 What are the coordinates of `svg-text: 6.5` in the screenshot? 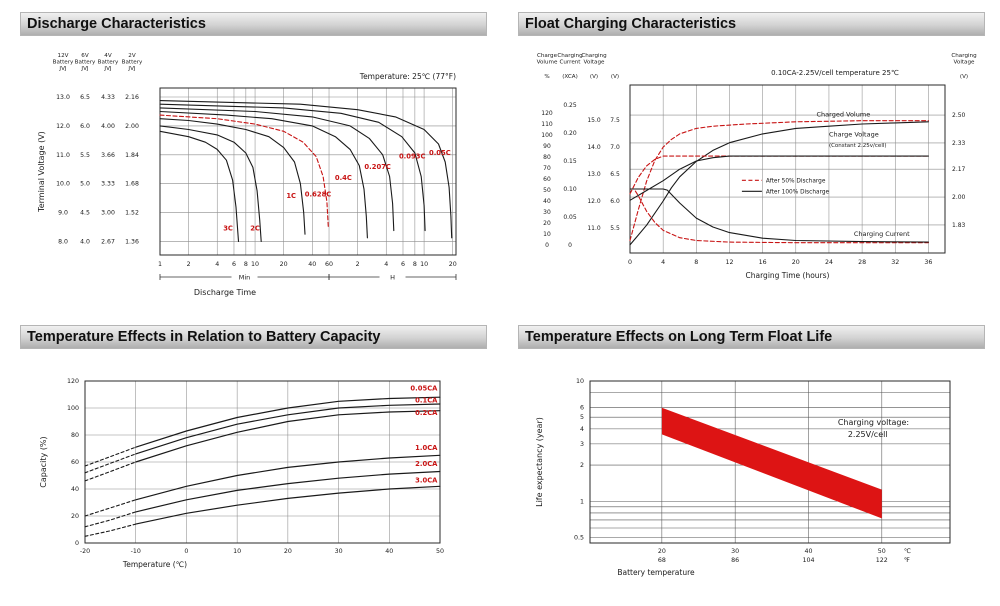 It's located at (85, 97).